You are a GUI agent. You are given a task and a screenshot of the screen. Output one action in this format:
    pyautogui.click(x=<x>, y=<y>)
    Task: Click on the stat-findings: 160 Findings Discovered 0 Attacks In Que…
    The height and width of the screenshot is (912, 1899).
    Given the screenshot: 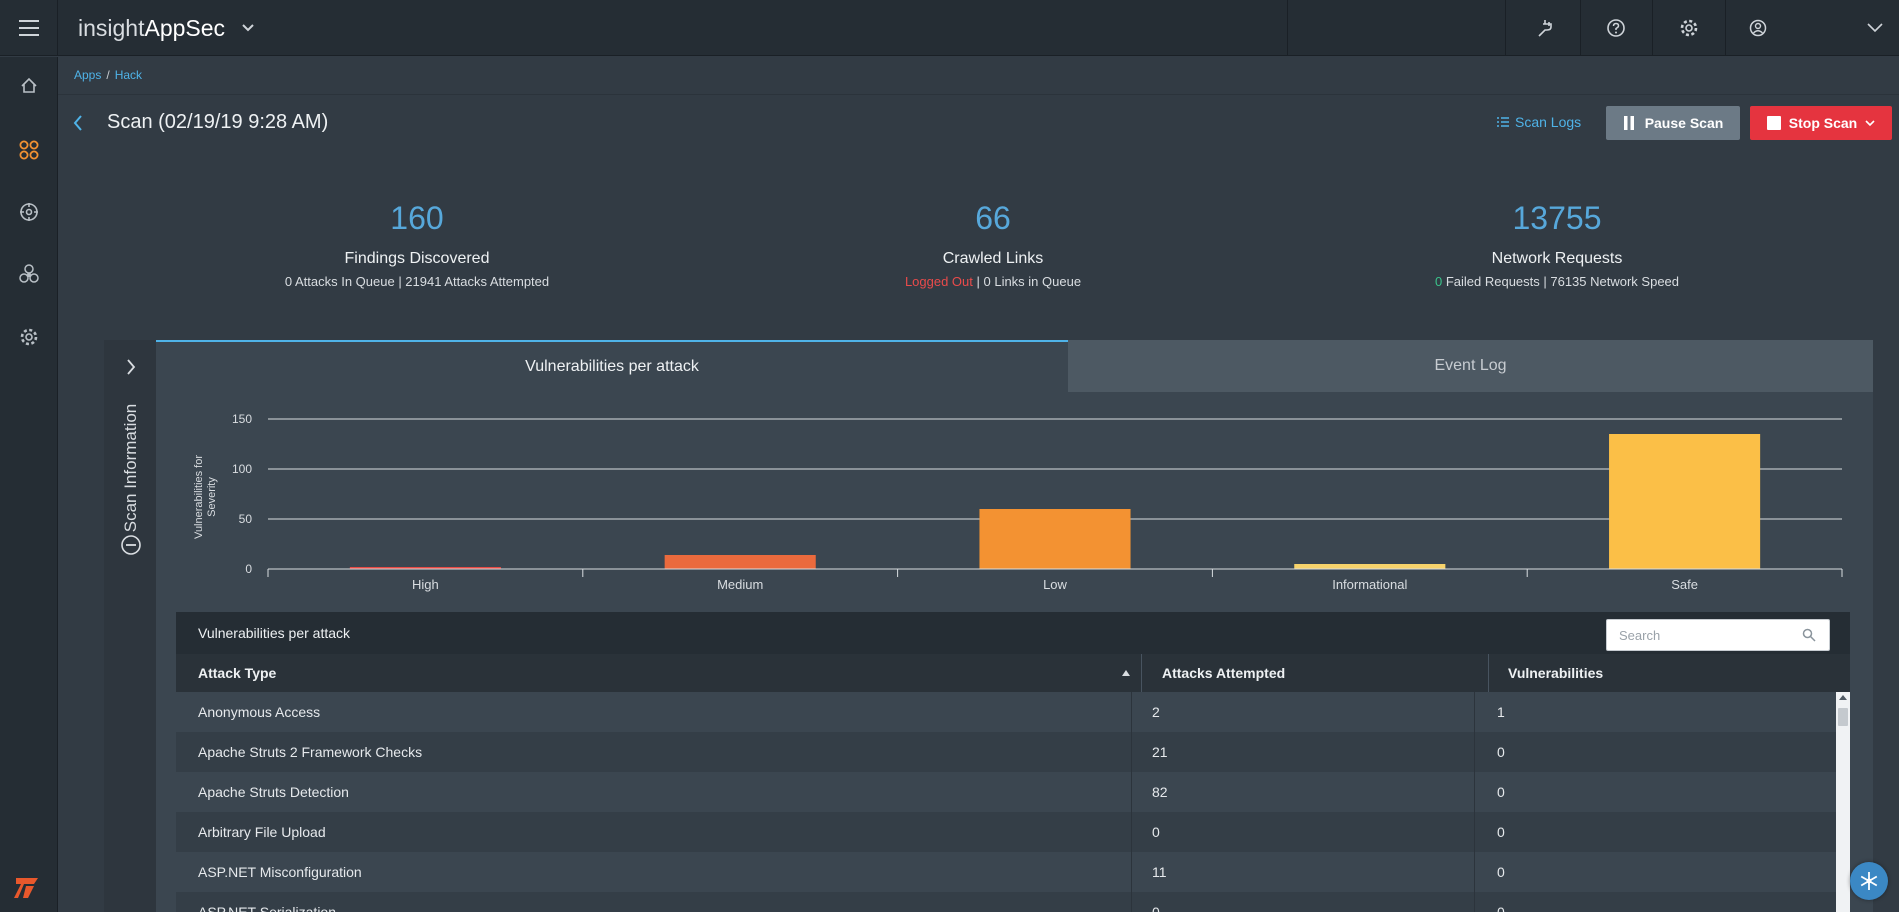 What is the action you would take?
    pyautogui.click(x=417, y=243)
    